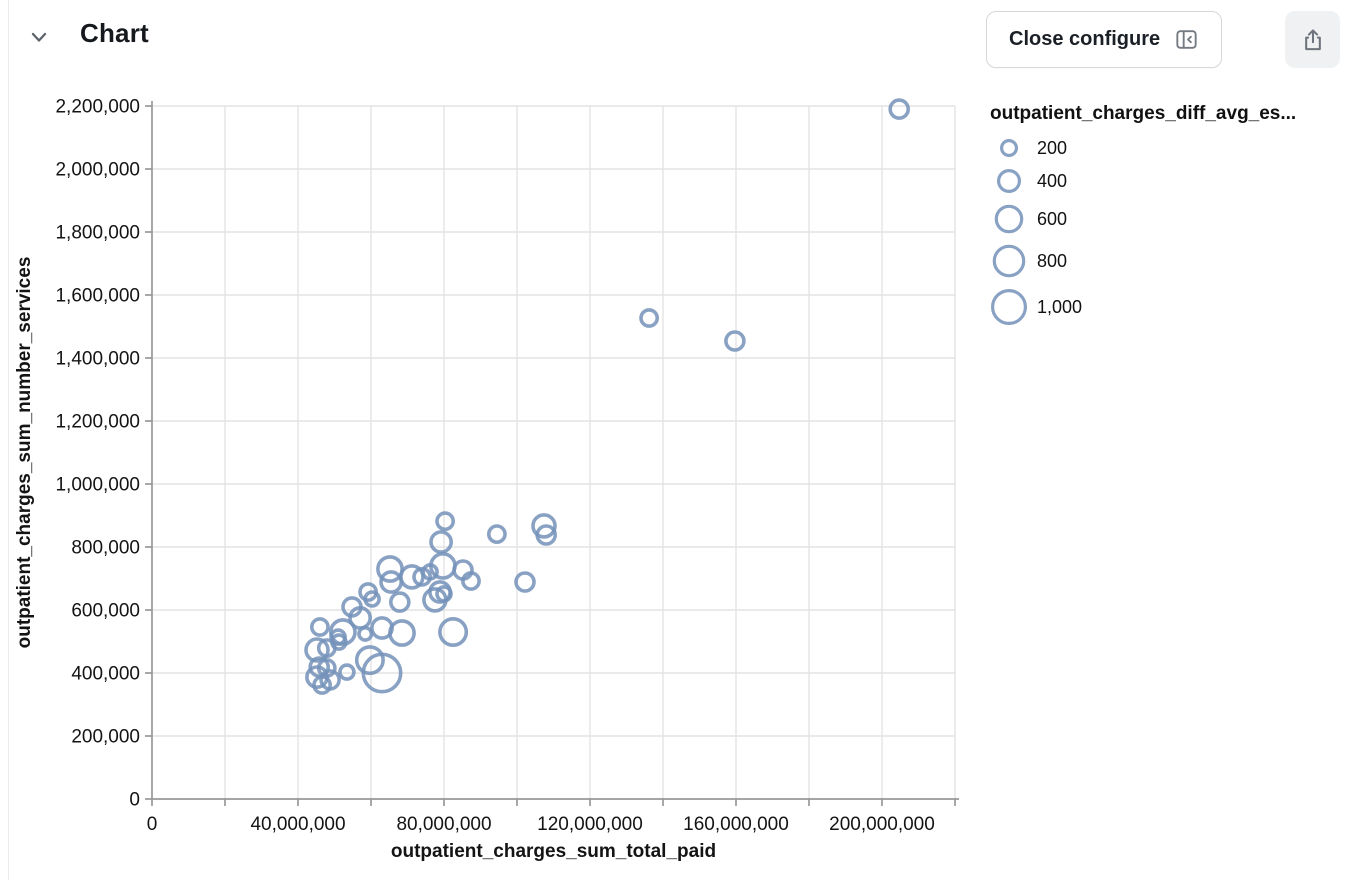 The image size is (1368, 880). Describe the element at coordinates (105, 611) in the screenshot. I see `svg-text: 600,000` at that location.